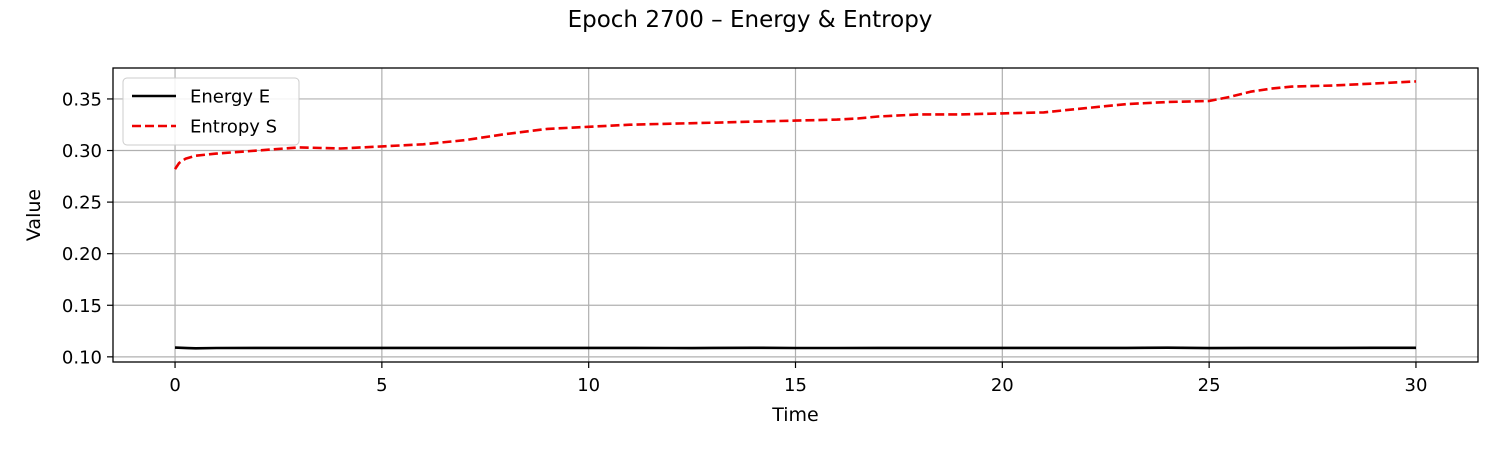  Describe the element at coordinates (588, 385) in the screenshot. I see `x-tick-label: 10` at that location.